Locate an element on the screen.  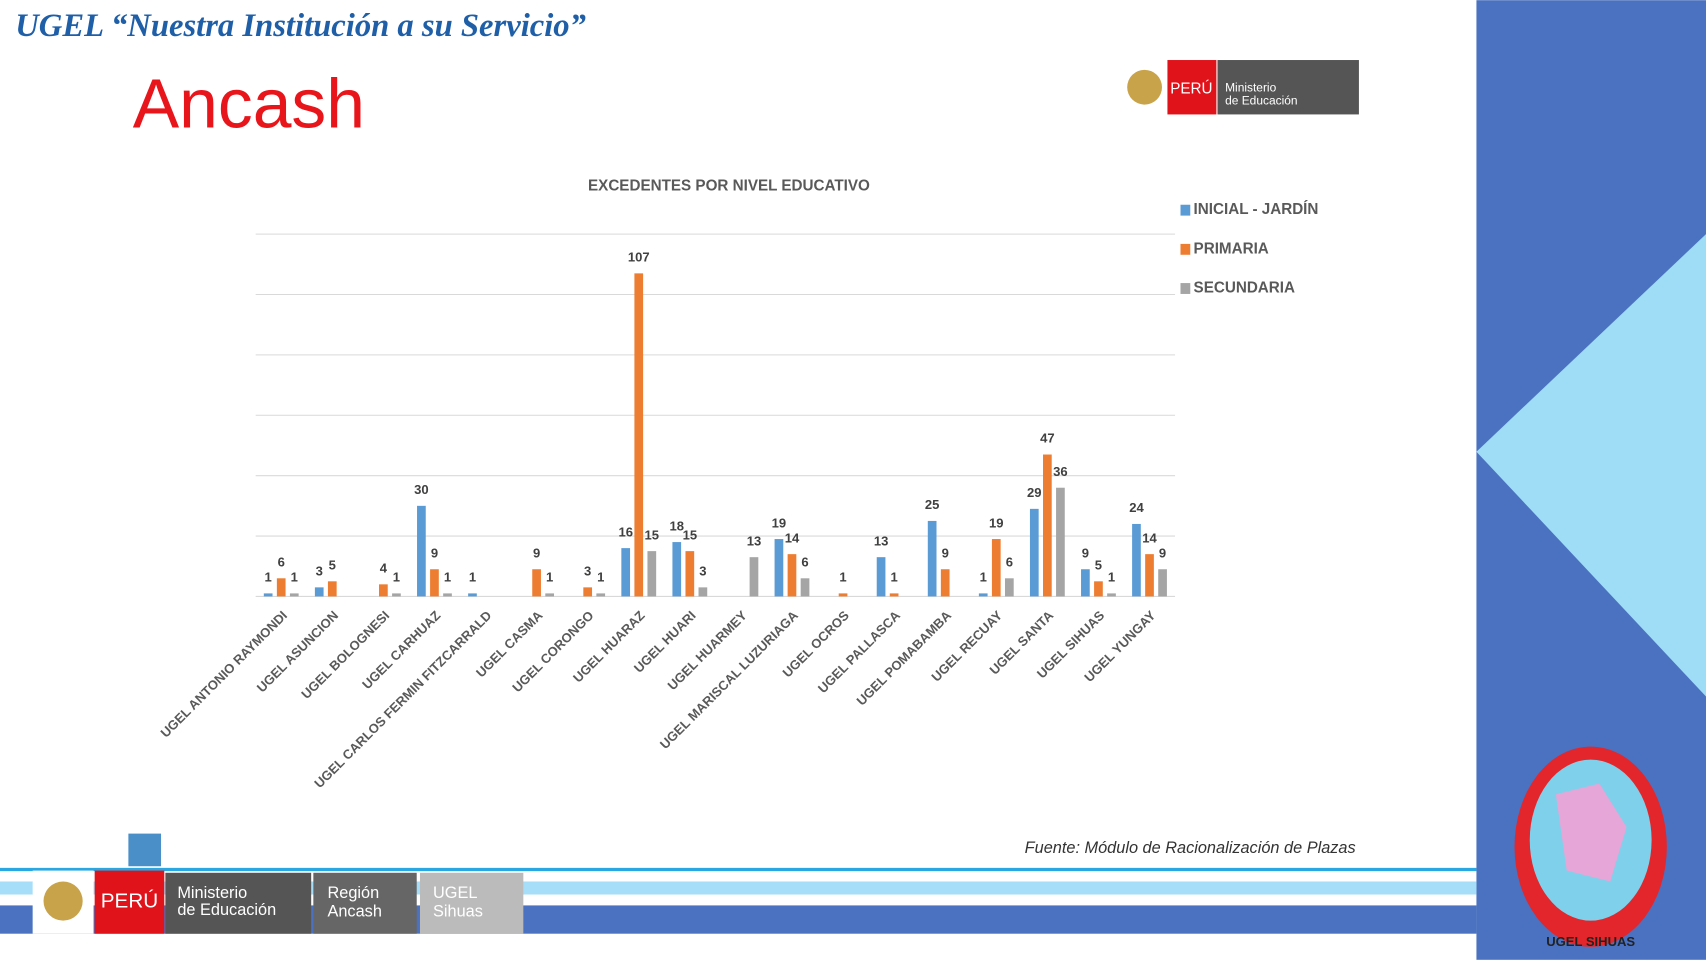
chart-title: EXCEDENTES POR NIVEL EDUCATIVO is located at coordinates (729, 185).